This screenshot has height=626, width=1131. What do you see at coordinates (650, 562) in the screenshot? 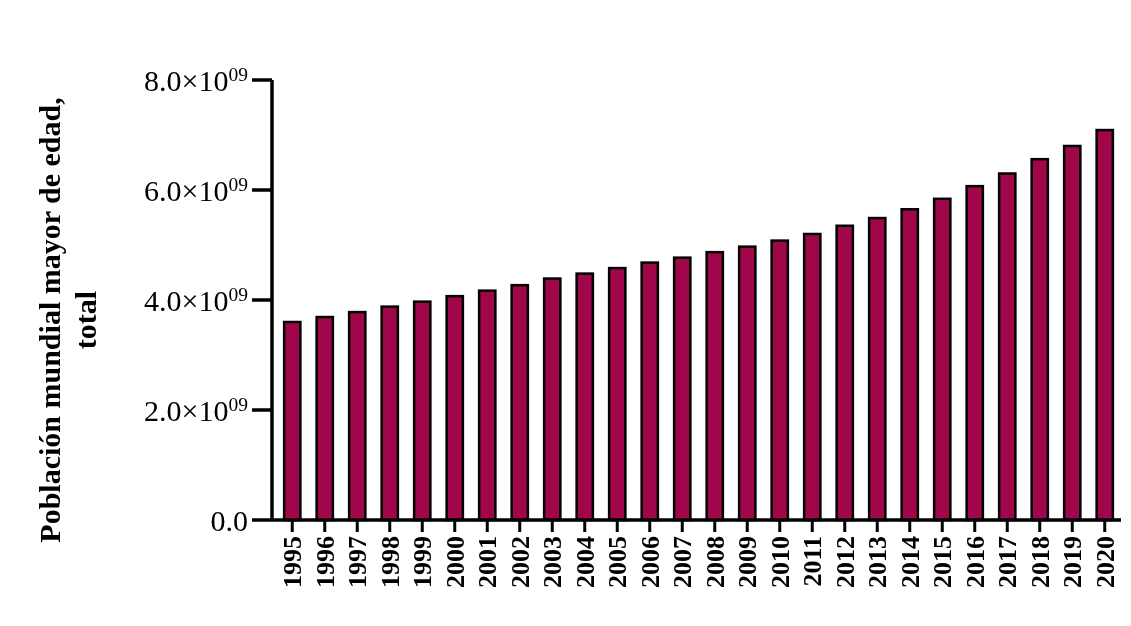
I see `x-tick-label: 2006` at bounding box center [650, 562].